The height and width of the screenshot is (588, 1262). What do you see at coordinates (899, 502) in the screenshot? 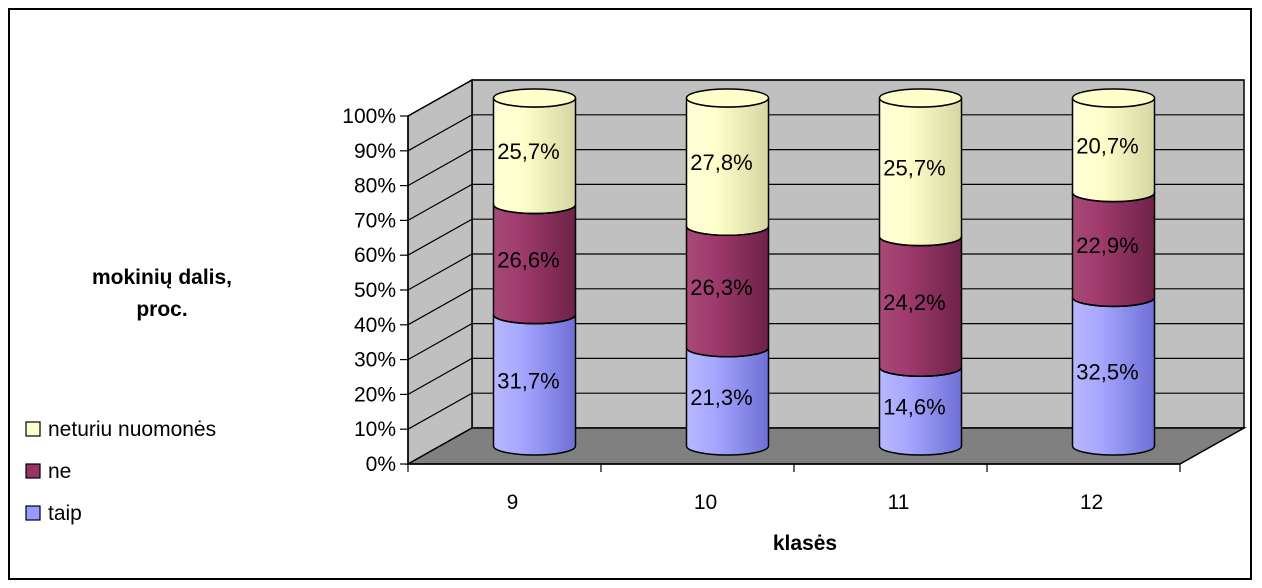
I see `x-tick-label: 11` at bounding box center [899, 502].